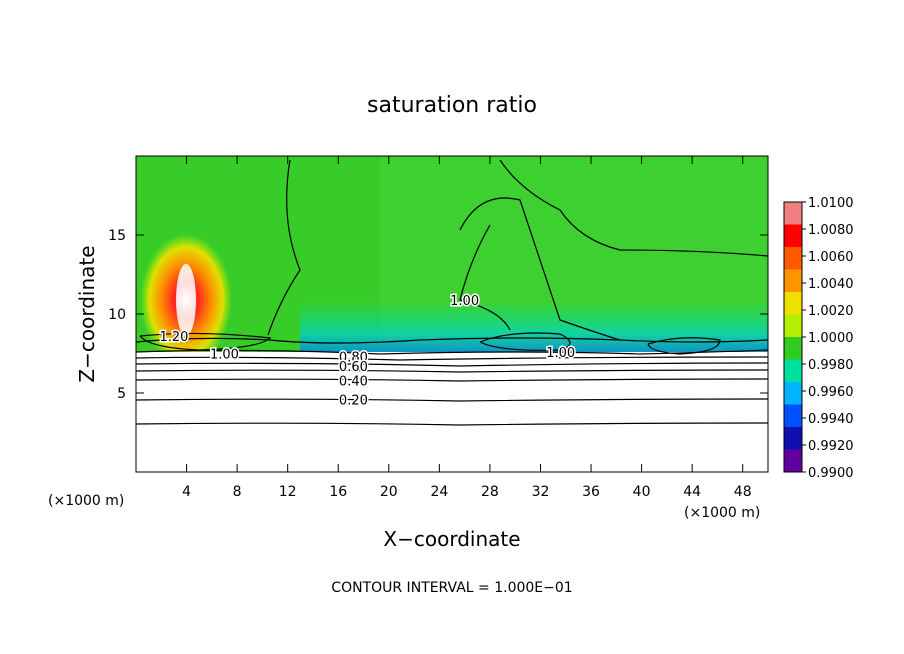 This screenshot has width=904, height=654. I want to click on colorbar-label: 1.0060, so click(831, 257).